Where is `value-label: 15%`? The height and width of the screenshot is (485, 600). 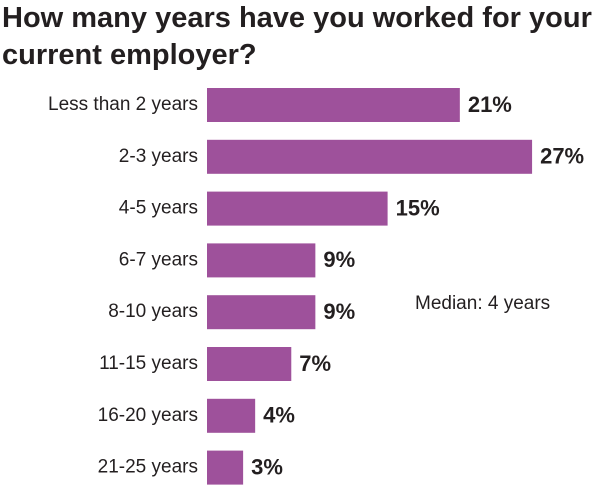
value-label: 15% is located at coordinates (418, 207).